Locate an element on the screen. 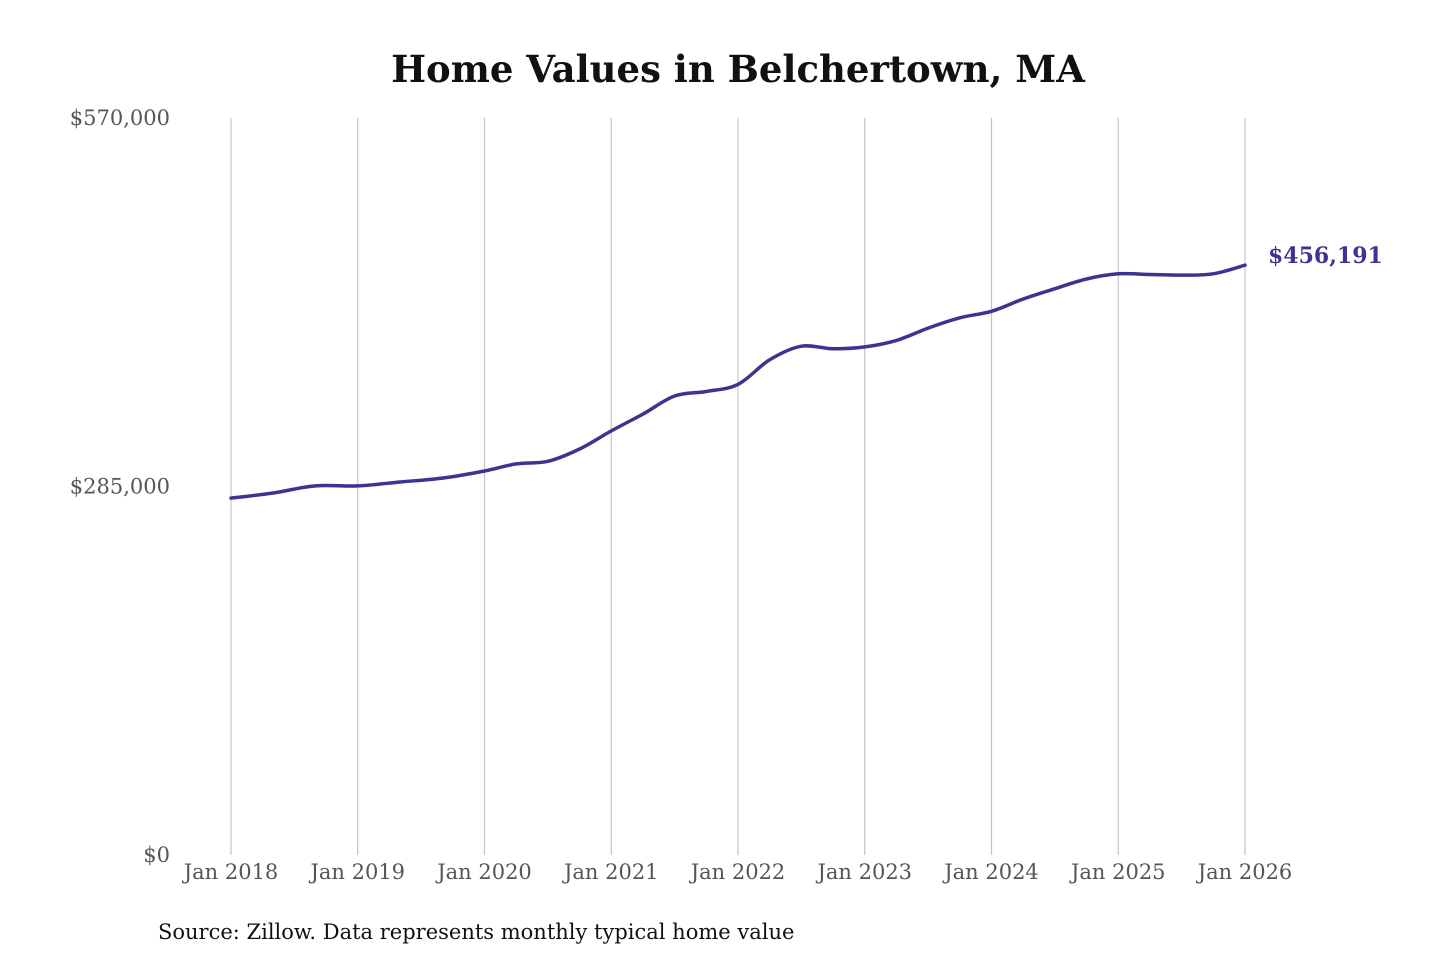 The width and height of the screenshot is (1440, 960). x-tick-label: Jan 2023 is located at coordinates (863, 872).